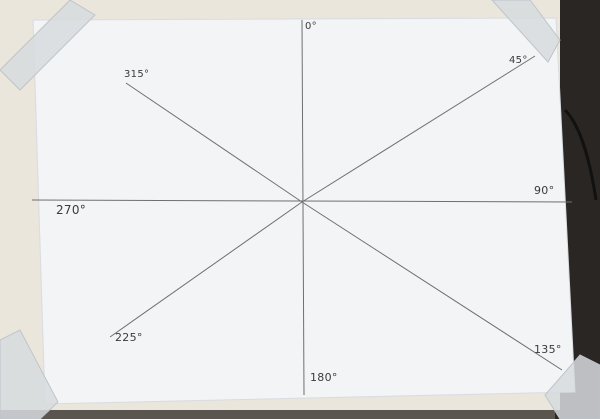 This screenshot has height=419, width=600. Describe the element at coordinates (518, 60) in the screenshot. I see `label-45-degrees: 45°` at that location.